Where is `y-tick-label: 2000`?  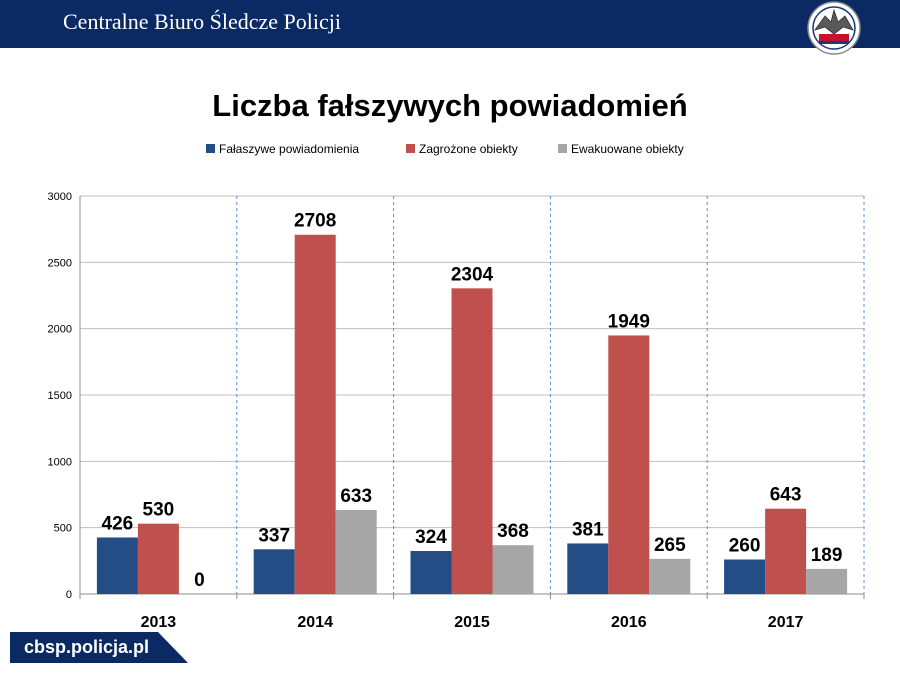
y-tick-label: 2000 is located at coordinates (60, 330).